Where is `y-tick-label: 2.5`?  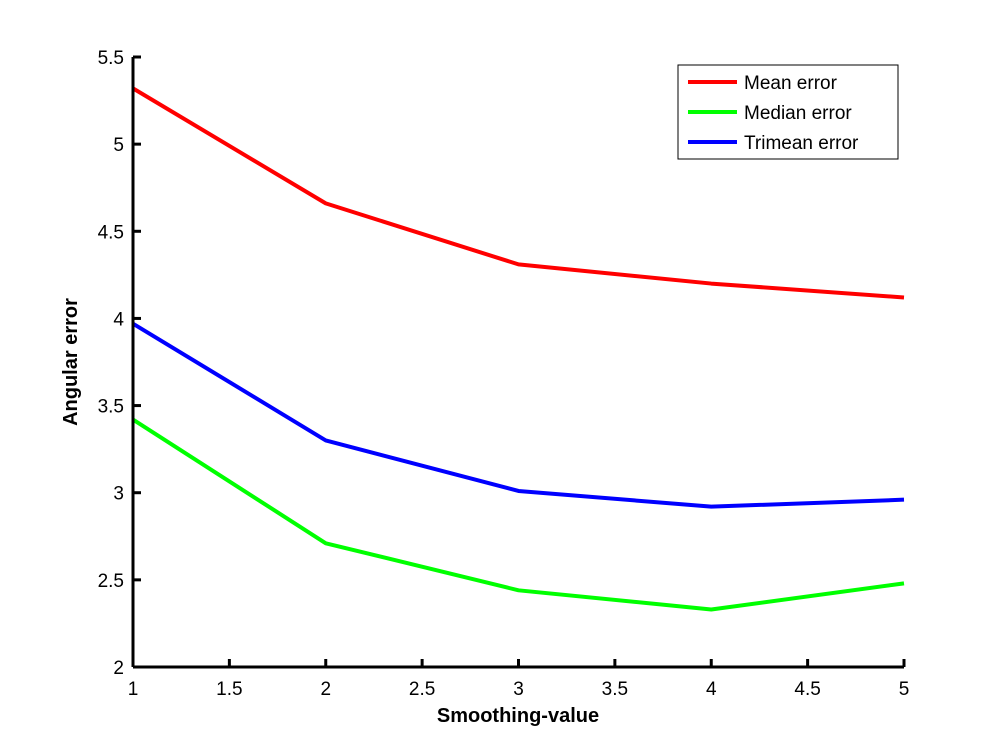 y-tick-label: 2.5 is located at coordinates (111, 581).